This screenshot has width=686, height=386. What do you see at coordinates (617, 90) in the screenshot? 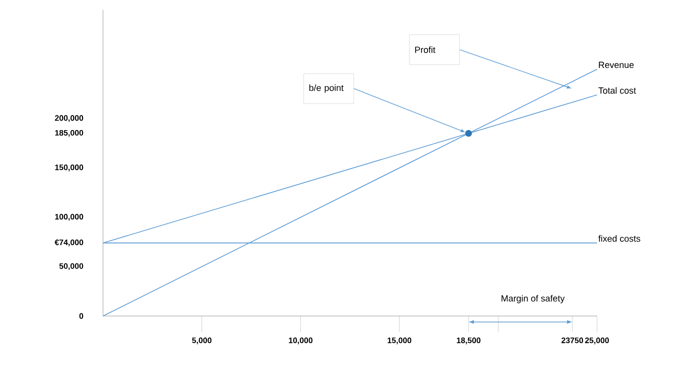
I see `series-label: Total cost` at bounding box center [617, 90].